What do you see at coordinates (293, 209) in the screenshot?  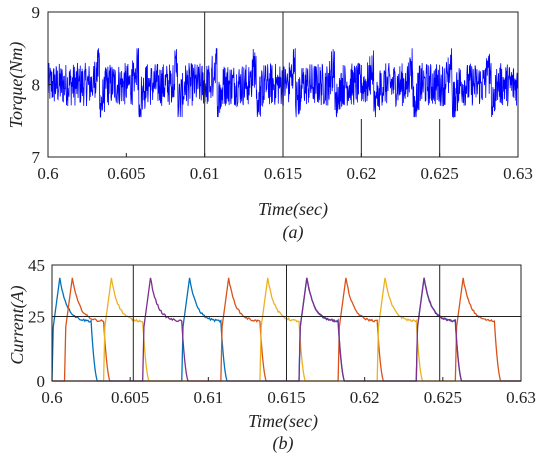 I see `panel-a-xlabel: Time(sec)` at bounding box center [293, 209].